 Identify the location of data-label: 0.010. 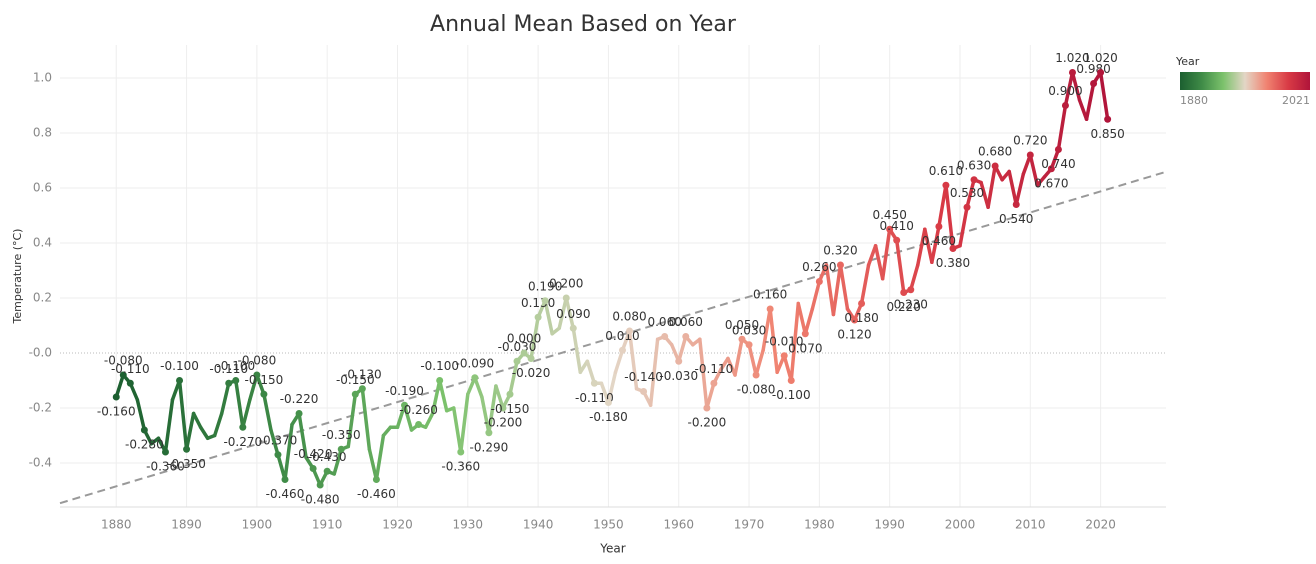
(622, 336).